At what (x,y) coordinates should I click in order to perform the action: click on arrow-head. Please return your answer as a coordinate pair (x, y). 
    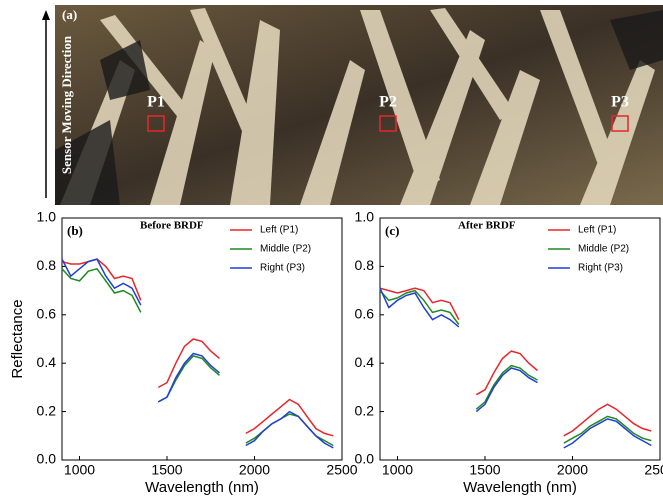
    Looking at the image, I should click on (46, 15).